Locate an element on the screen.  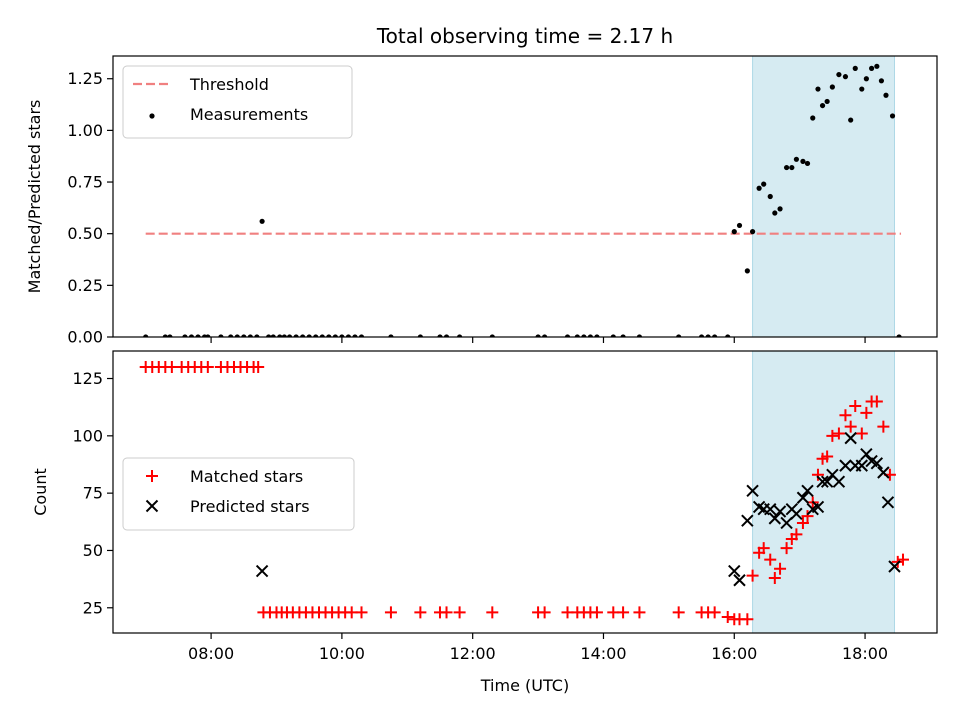
x-tick-label: 08:00 is located at coordinates (211, 653).